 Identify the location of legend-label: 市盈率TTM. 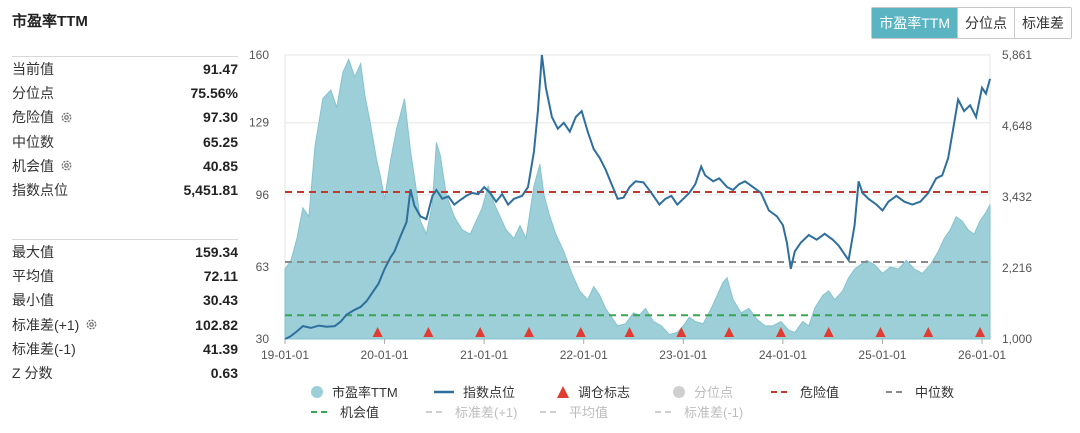
(365, 392).